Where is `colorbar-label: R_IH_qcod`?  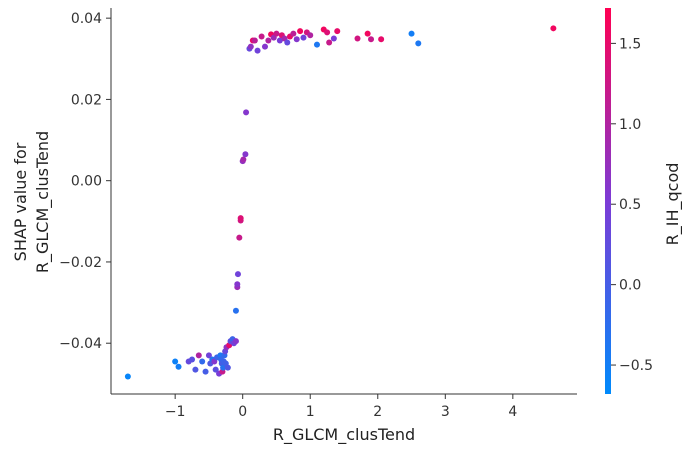
colorbar-label: R_IH_qcod is located at coordinates (673, 204).